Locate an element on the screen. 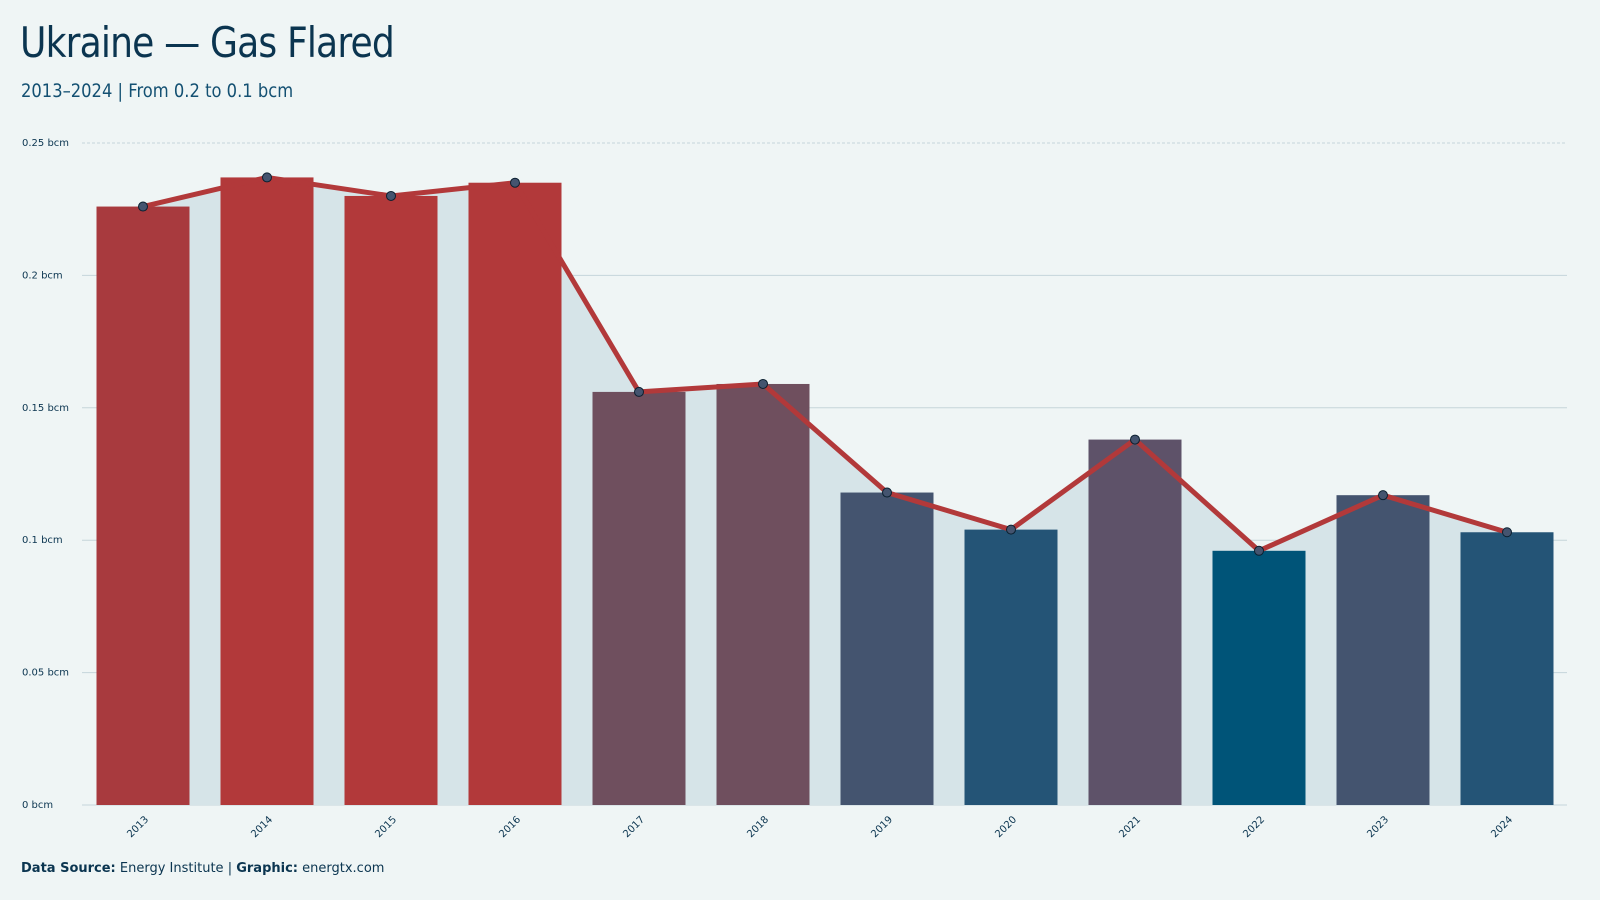 Image resolution: width=1600 pixels, height=900 pixels. bar-2014 is located at coordinates (267, 491).